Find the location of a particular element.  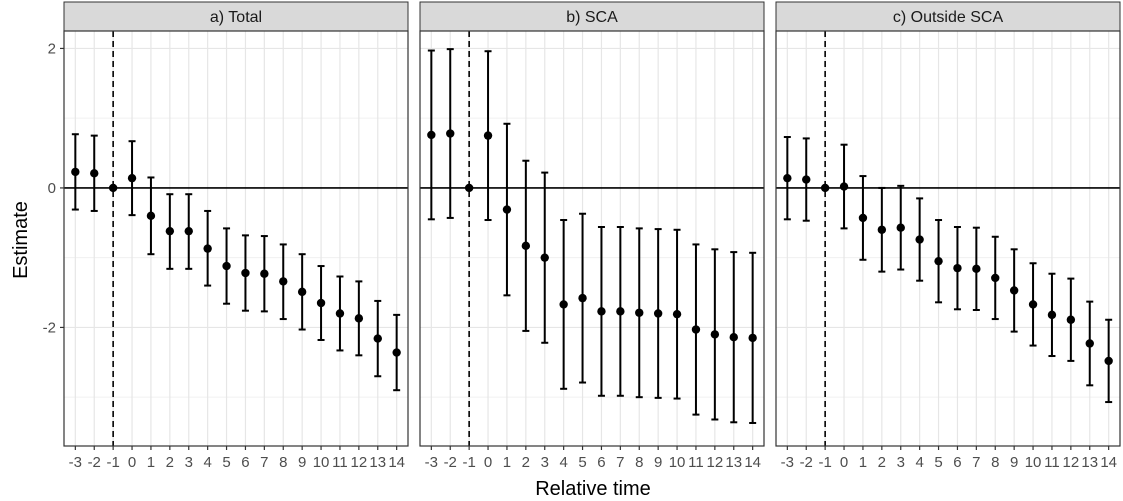

panel-title: a) Total is located at coordinates (236, 17).